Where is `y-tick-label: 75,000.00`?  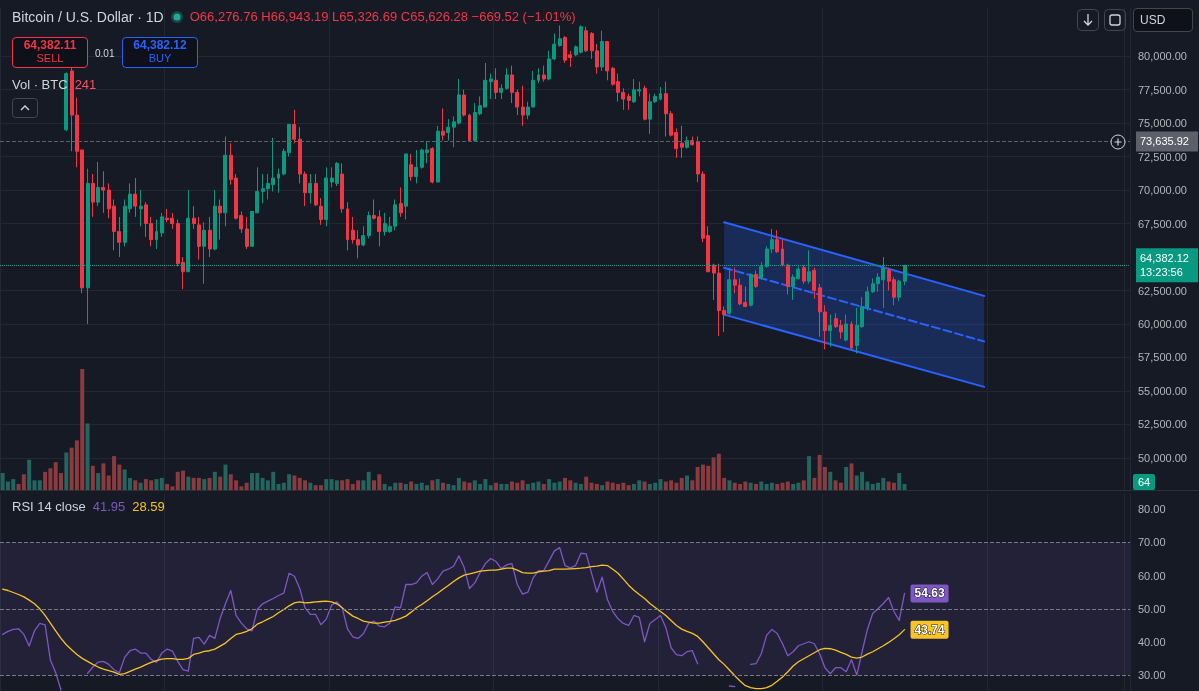 y-tick-label: 75,000.00 is located at coordinates (1162, 123).